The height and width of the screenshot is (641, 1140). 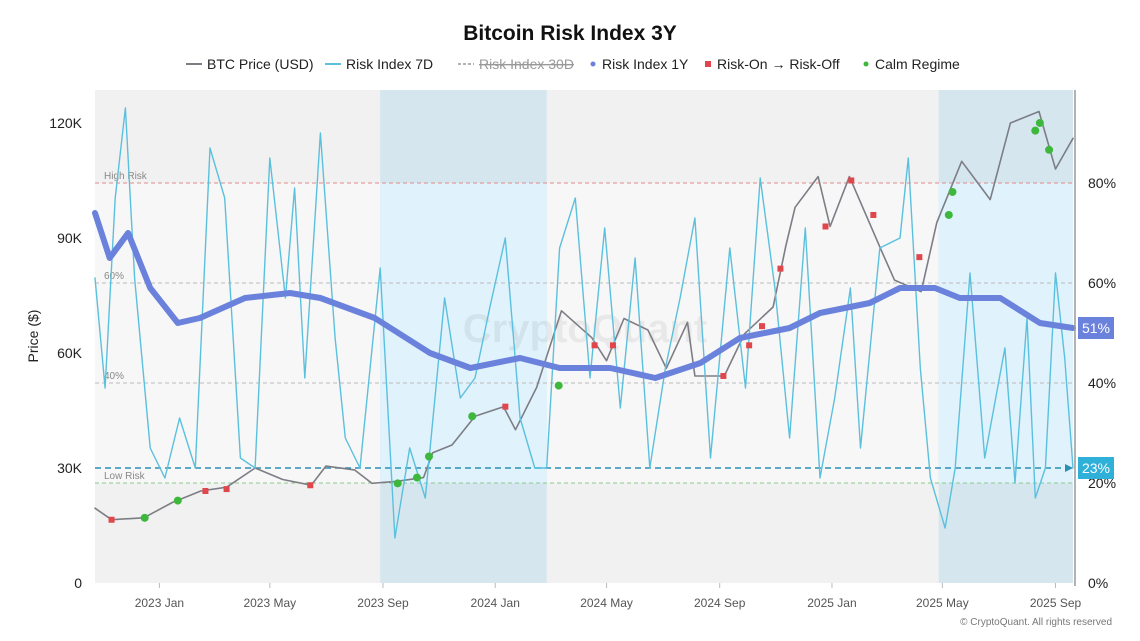 I want to click on y-tick-label: 0, so click(x=78, y=583).